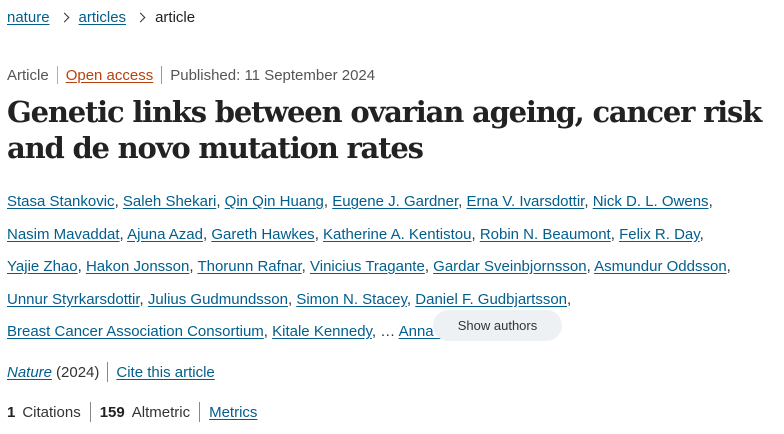  I want to click on author-link: Qin Qin Huang, so click(274, 201).